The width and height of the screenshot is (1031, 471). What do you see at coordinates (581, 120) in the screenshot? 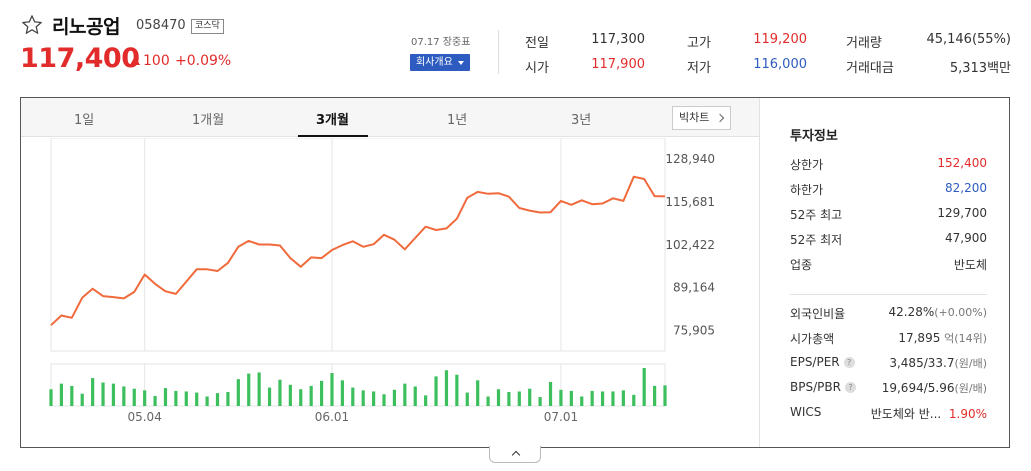
I see `tab-3year: 3년` at bounding box center [581, 120].